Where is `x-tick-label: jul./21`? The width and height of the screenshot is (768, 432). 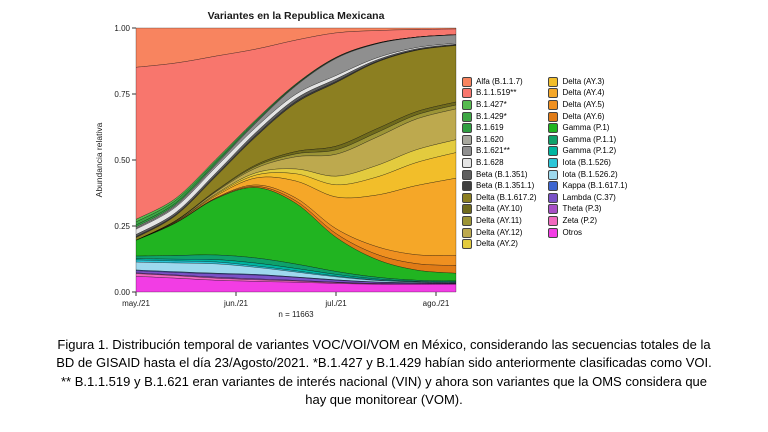 x-tick-label: jul./21 is located at coordinates (335, 303).